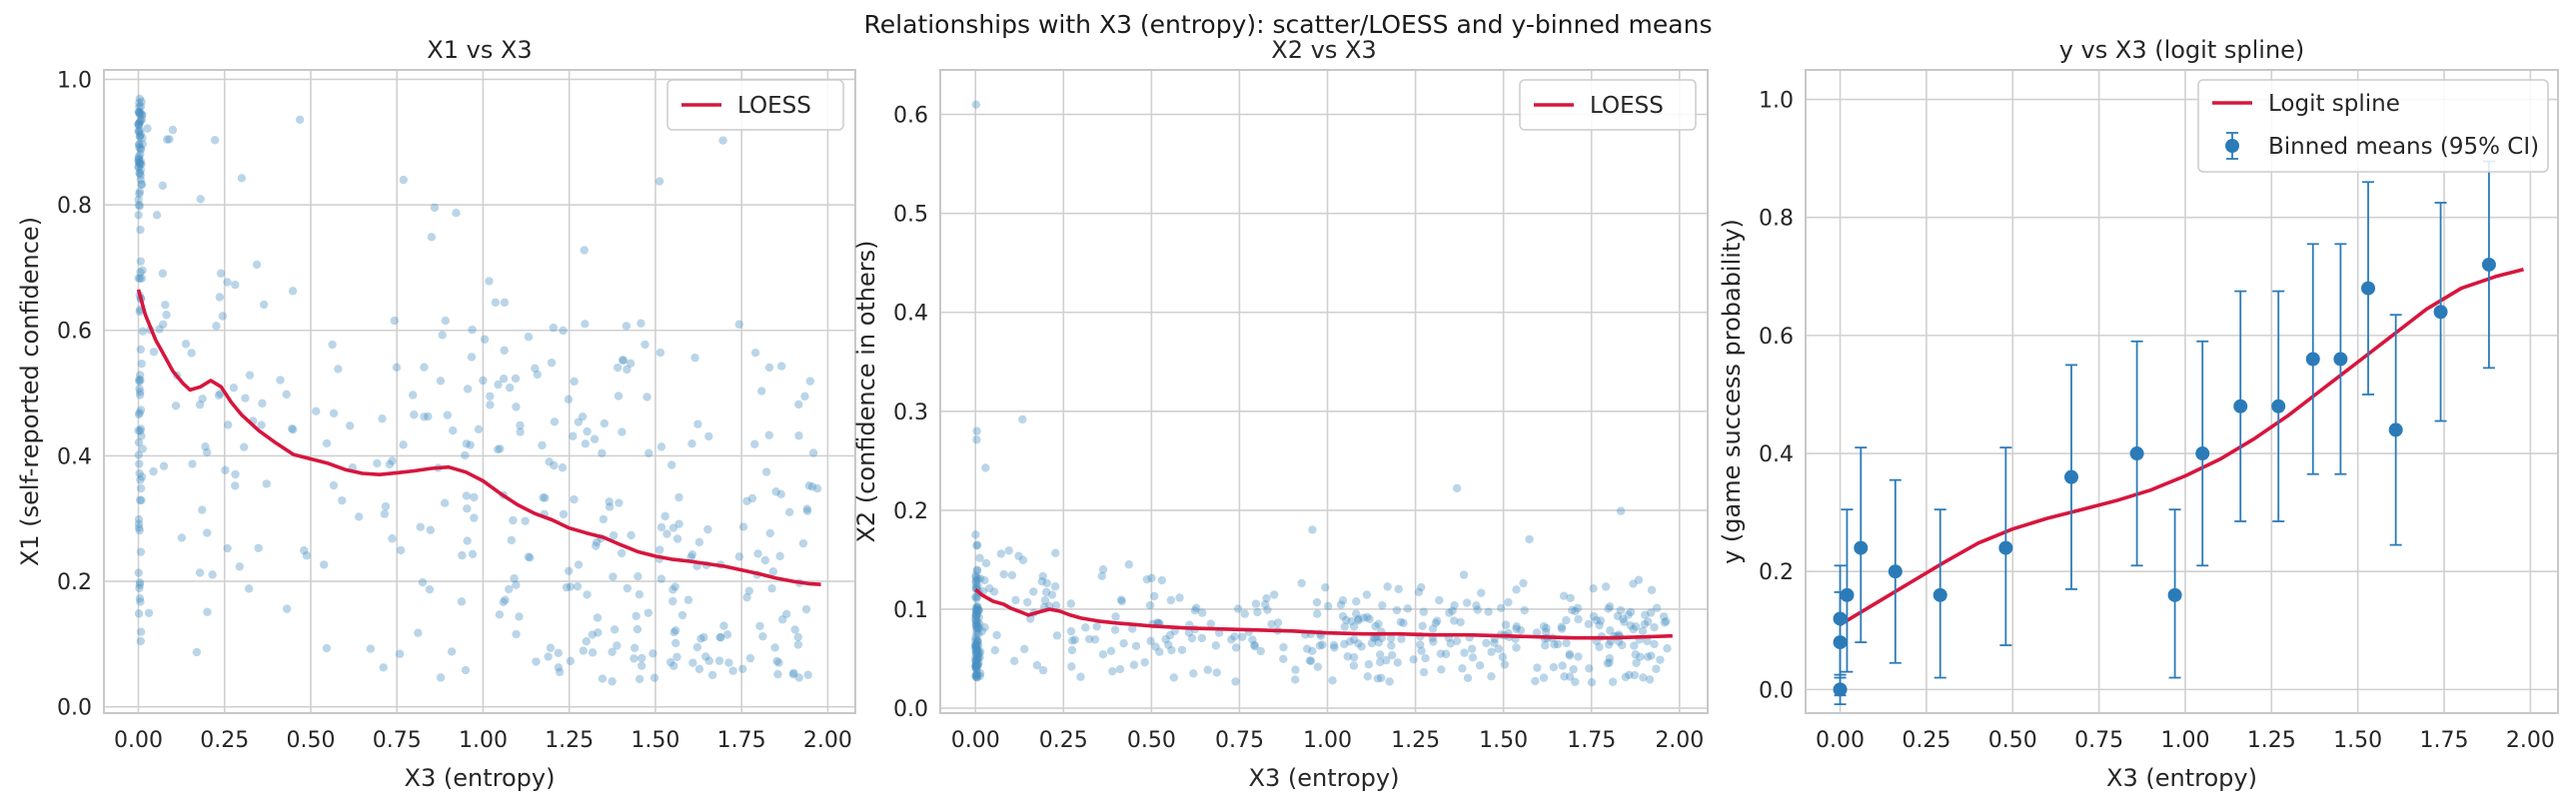  What do you see at coordinates (74, 456) in the screenshot?
I see `y-tick-label: 0.4` at bounding box center [74, 456].